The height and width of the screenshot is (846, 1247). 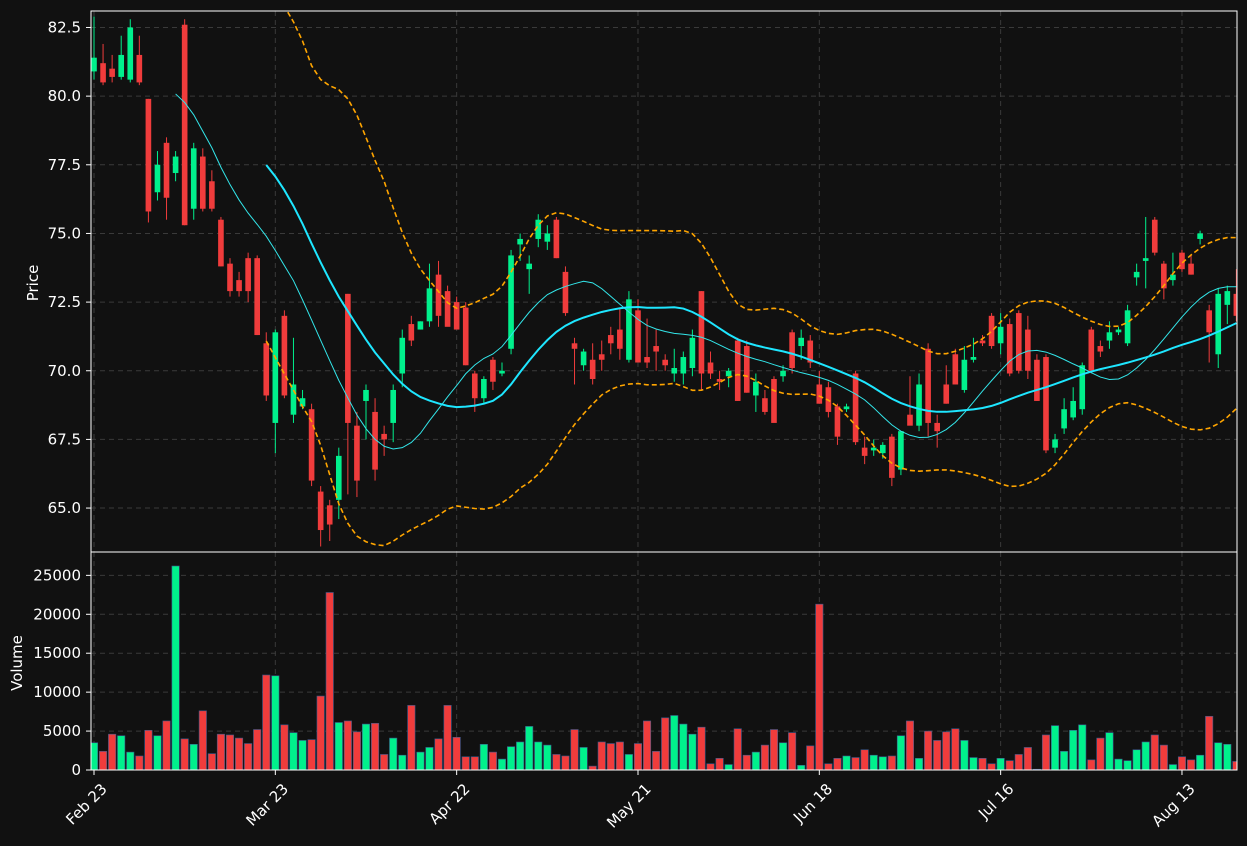 I want to click on volume-tick-label: 5000, so click(x=62, y=731).